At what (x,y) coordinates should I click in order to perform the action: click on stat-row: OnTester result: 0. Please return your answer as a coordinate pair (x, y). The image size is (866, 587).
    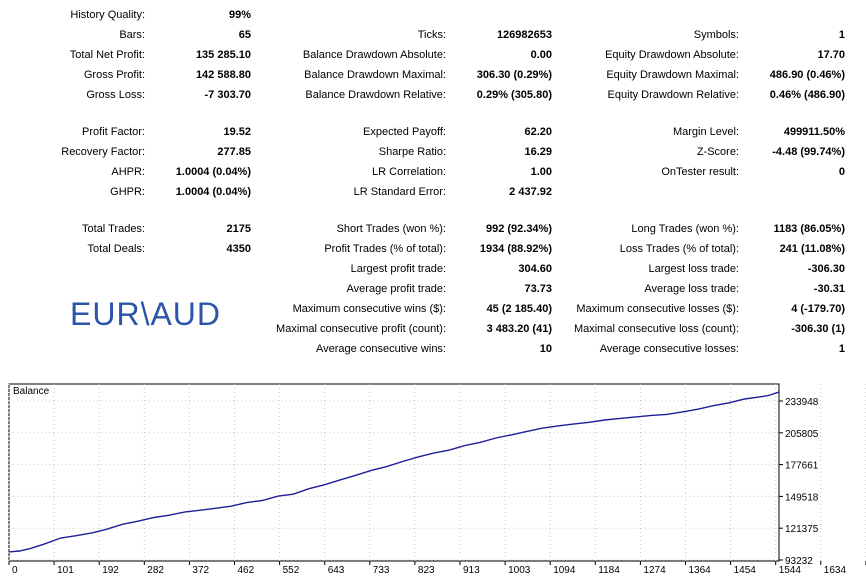
    Looking at the image, I should click on (433, 172).